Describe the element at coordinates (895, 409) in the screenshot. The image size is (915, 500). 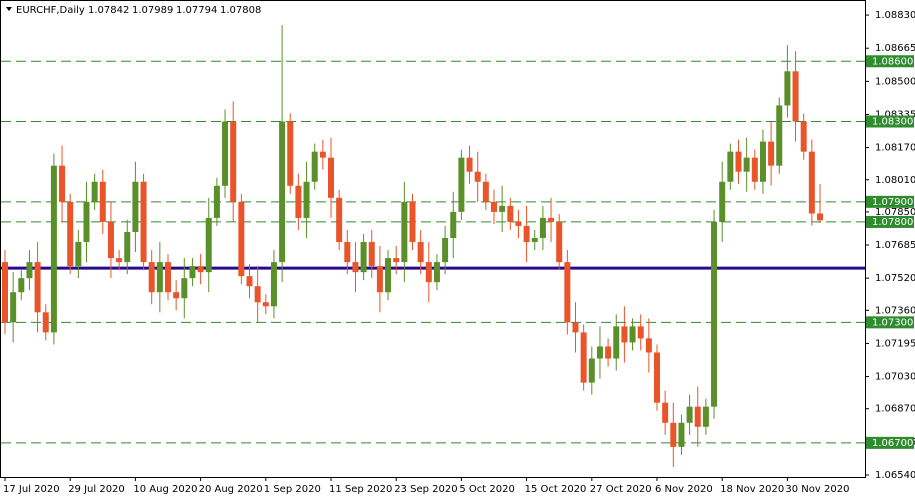
I see `y-tick-label: 1.06870` at that location.